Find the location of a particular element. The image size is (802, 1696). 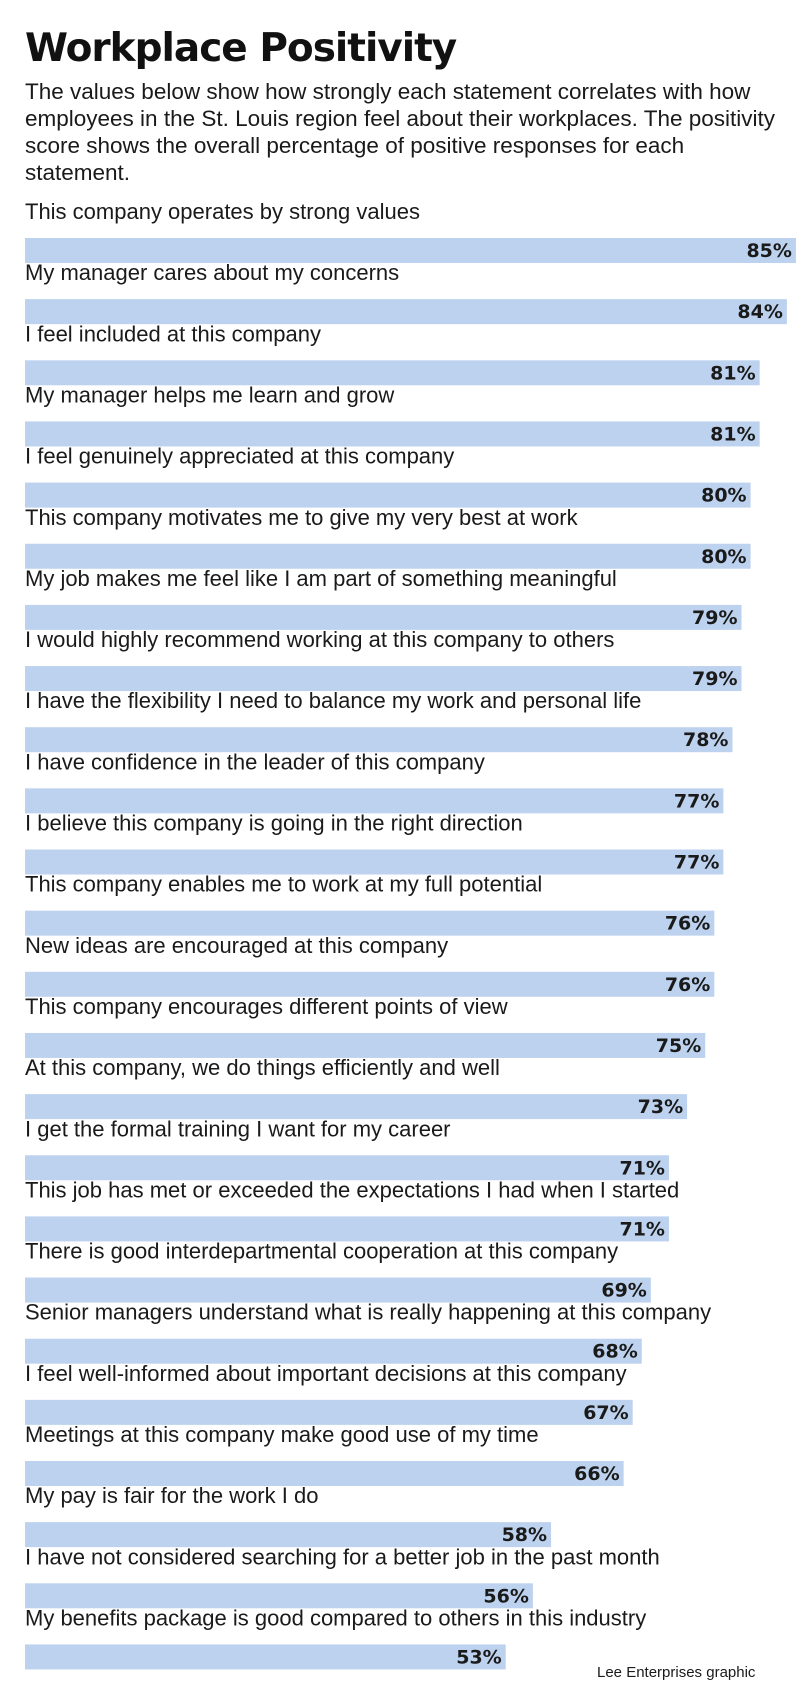

value-label: 73% is located at coordinates (660, 1107).